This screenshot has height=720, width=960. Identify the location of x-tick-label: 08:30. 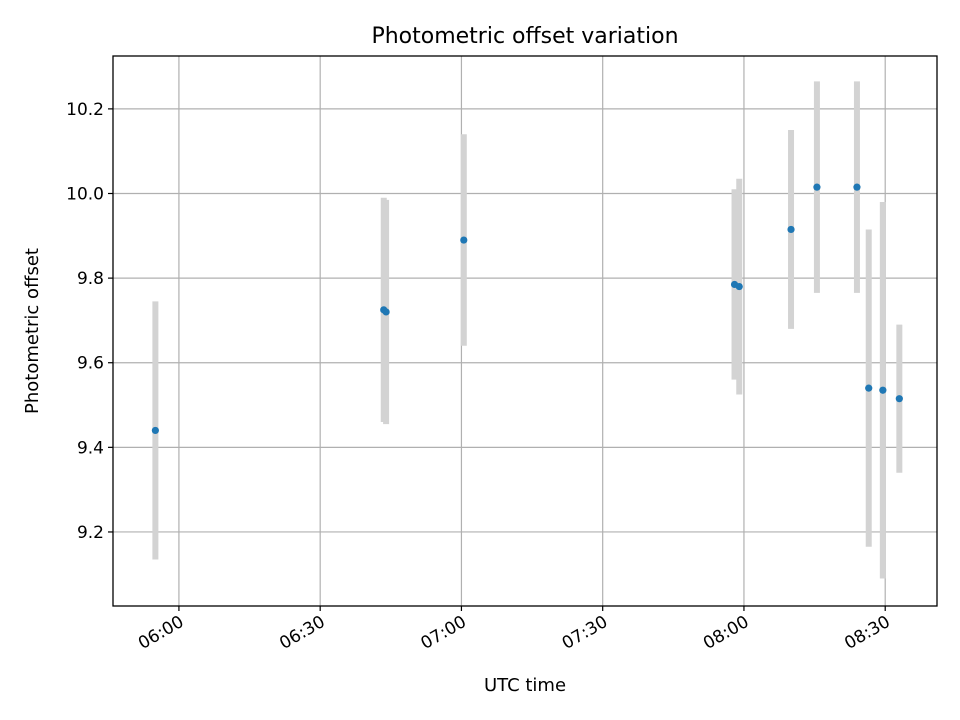
(867, 633).